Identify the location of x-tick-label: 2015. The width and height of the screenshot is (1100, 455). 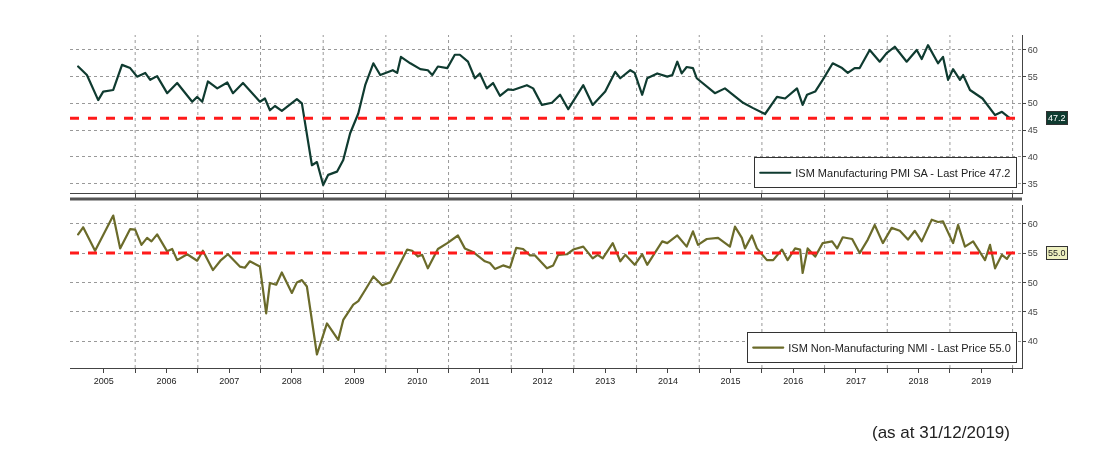
(730, 380).